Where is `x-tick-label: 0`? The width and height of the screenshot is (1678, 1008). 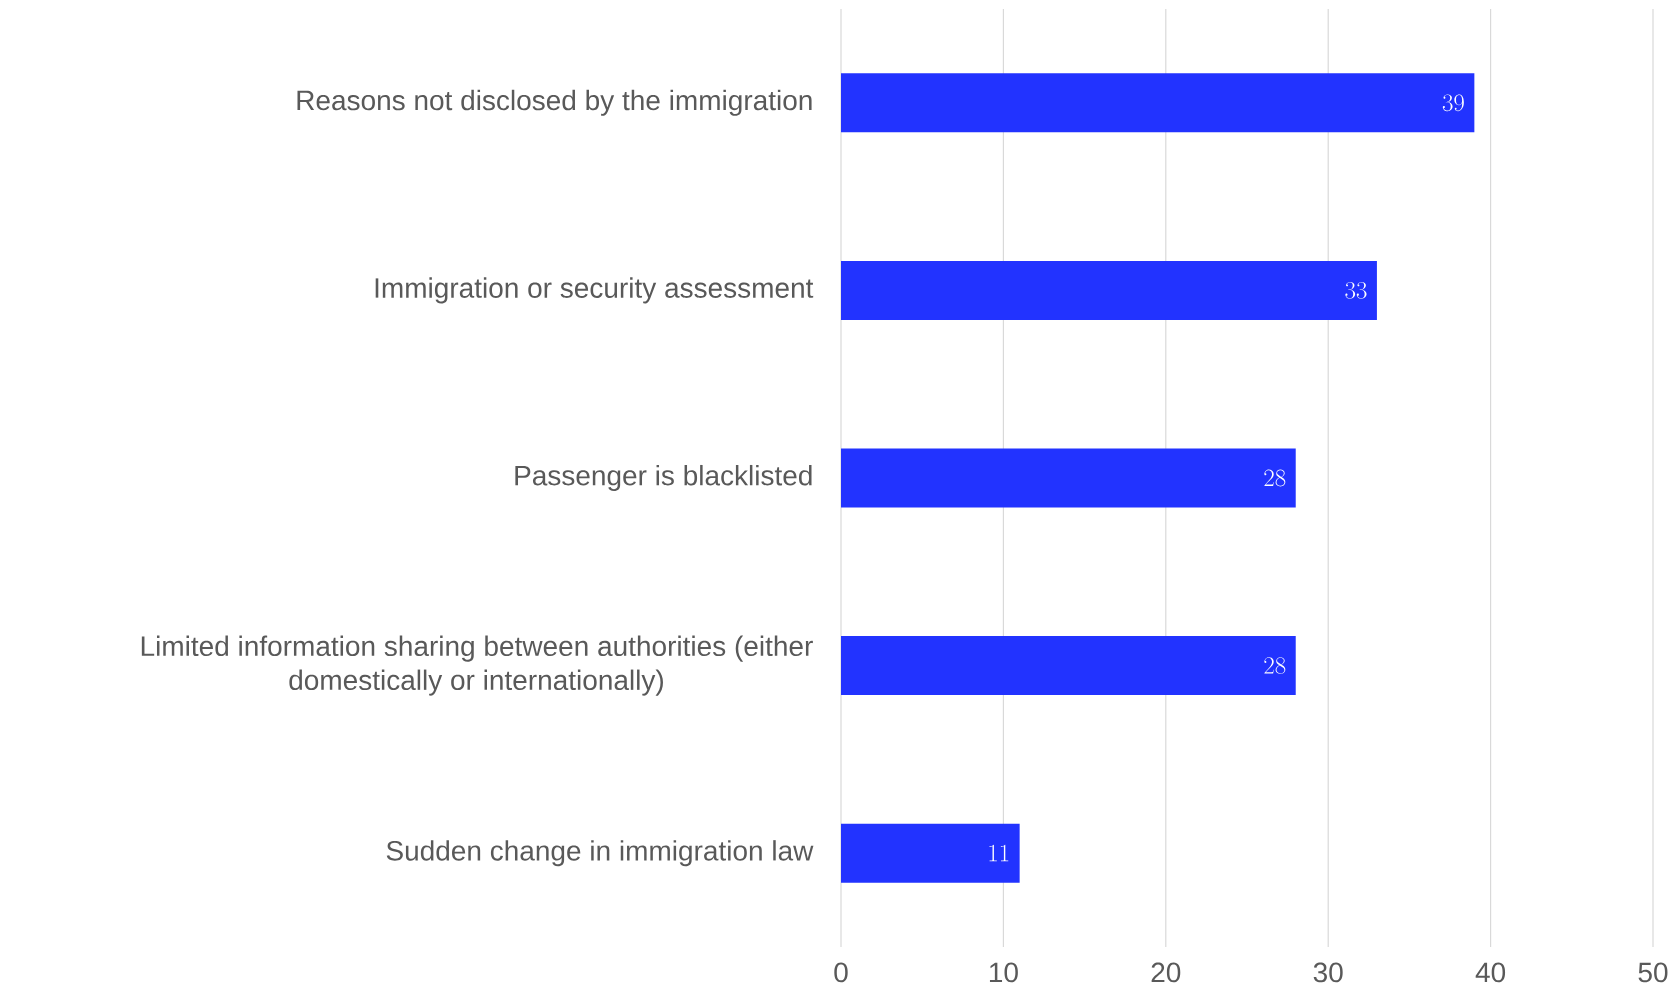 x-tick-label: 0 is located at coordinates (841, 972).